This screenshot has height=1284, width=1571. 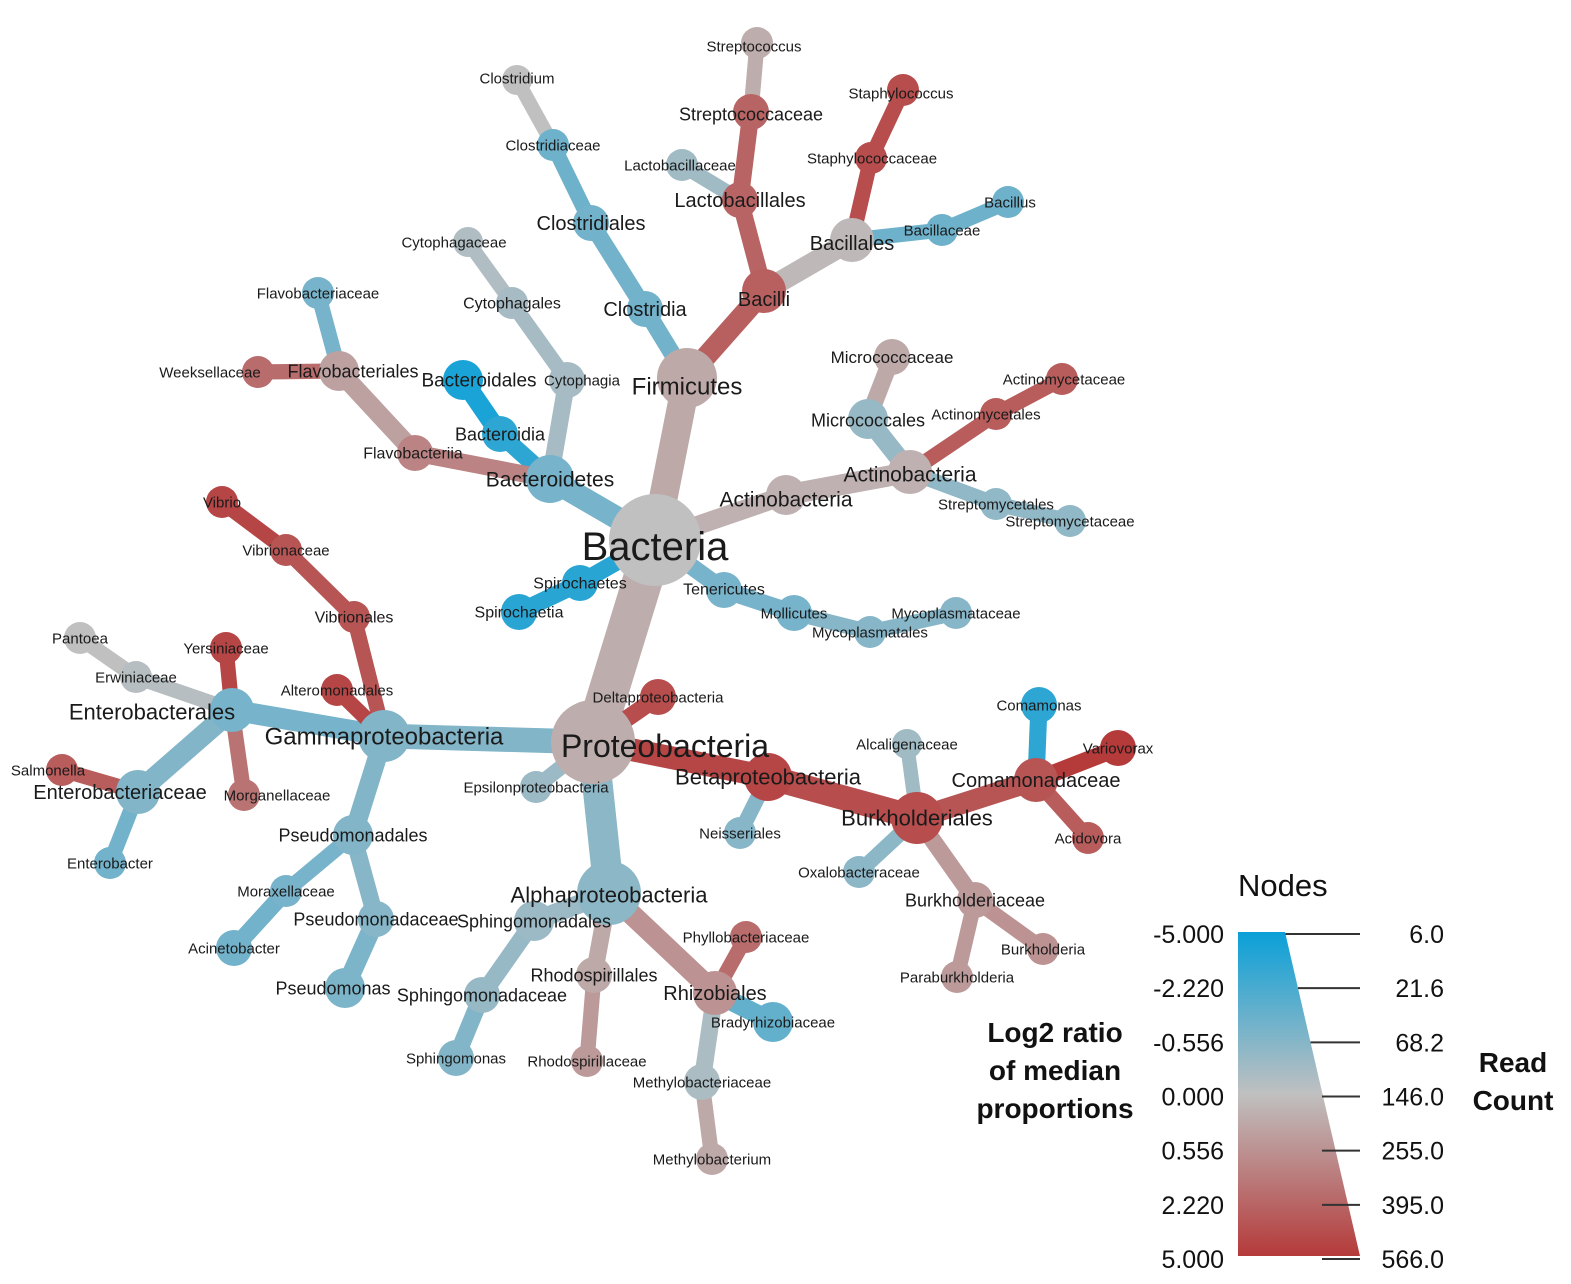 What do you see at coordinates (225, 648) in the screenshot?
I see `label-yersiniaceae: Yersiniaceae` at bounding box center [225, 648].